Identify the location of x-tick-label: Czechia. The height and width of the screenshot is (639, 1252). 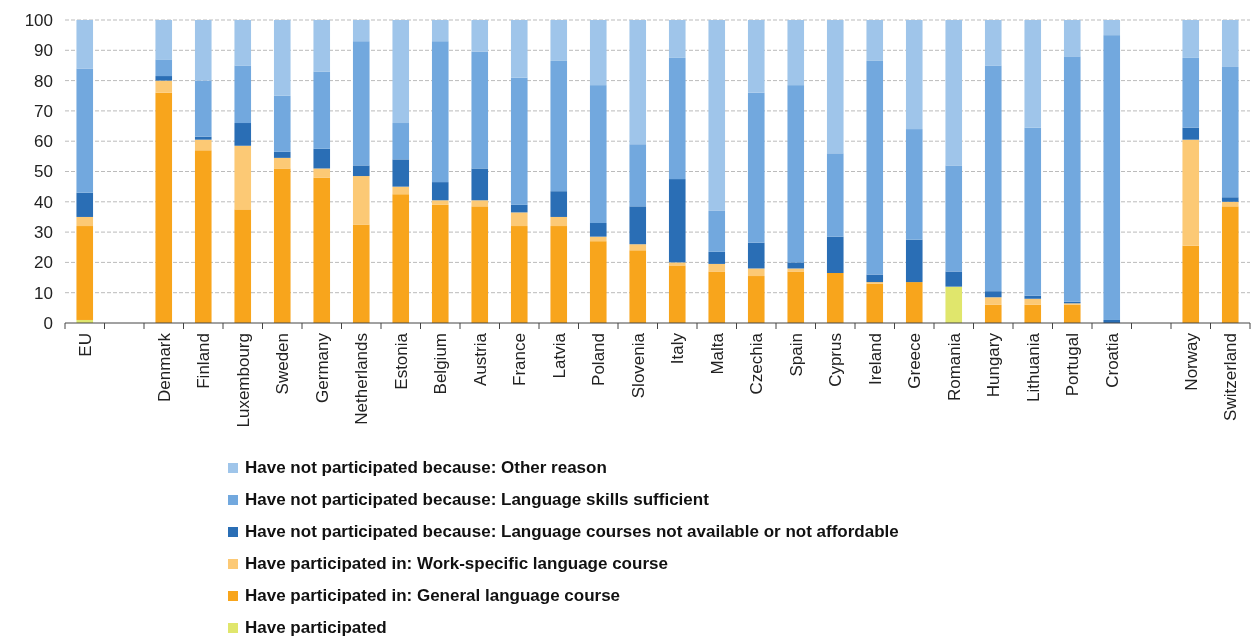
(757, 363).